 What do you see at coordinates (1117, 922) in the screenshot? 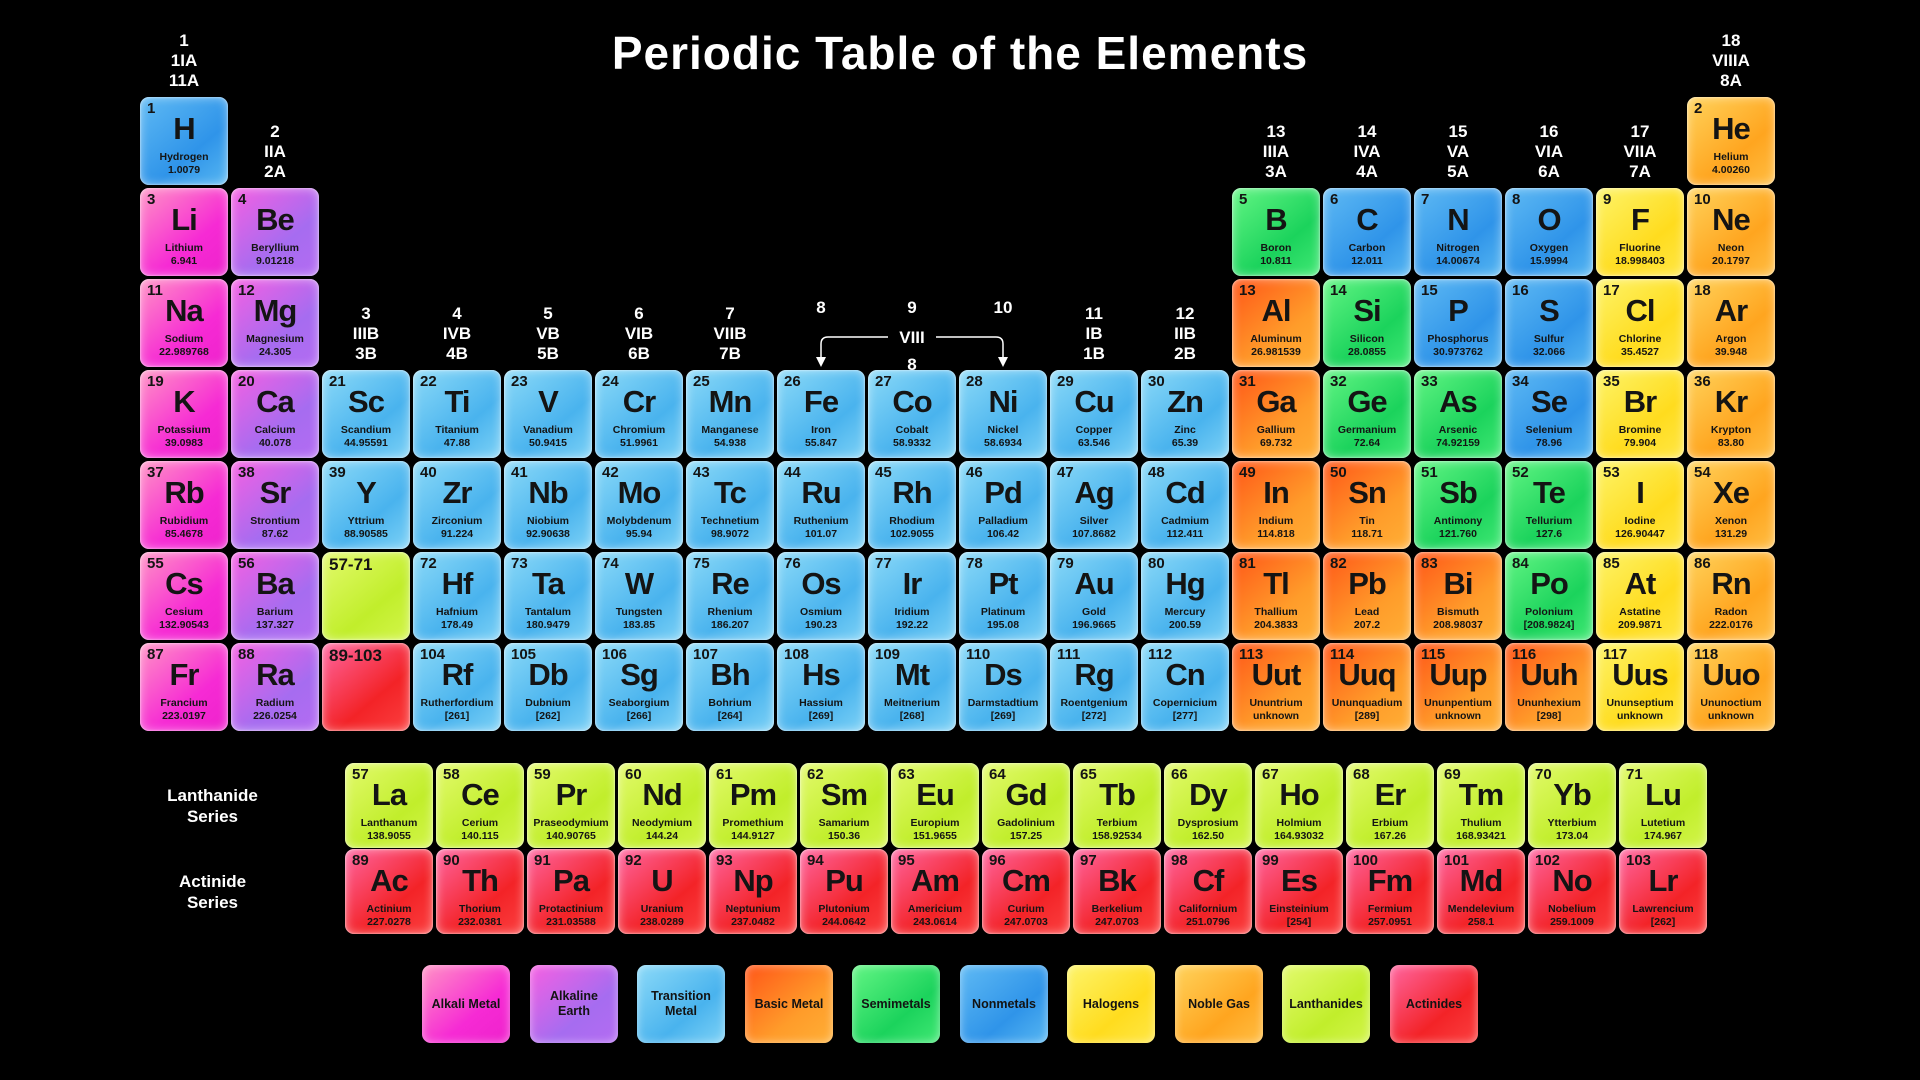
I see `atomic-mass: 247.0703` at bounding box center [1117, 922].